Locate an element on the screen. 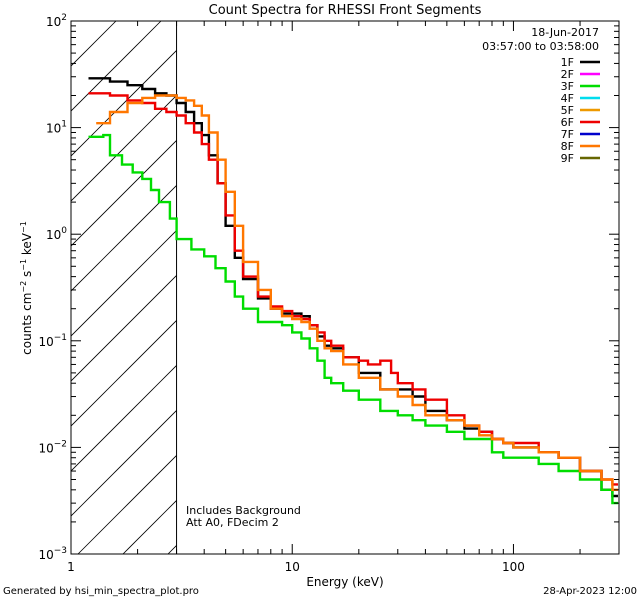  legend-label-5F: 5F is located at coordinates (567, 110).